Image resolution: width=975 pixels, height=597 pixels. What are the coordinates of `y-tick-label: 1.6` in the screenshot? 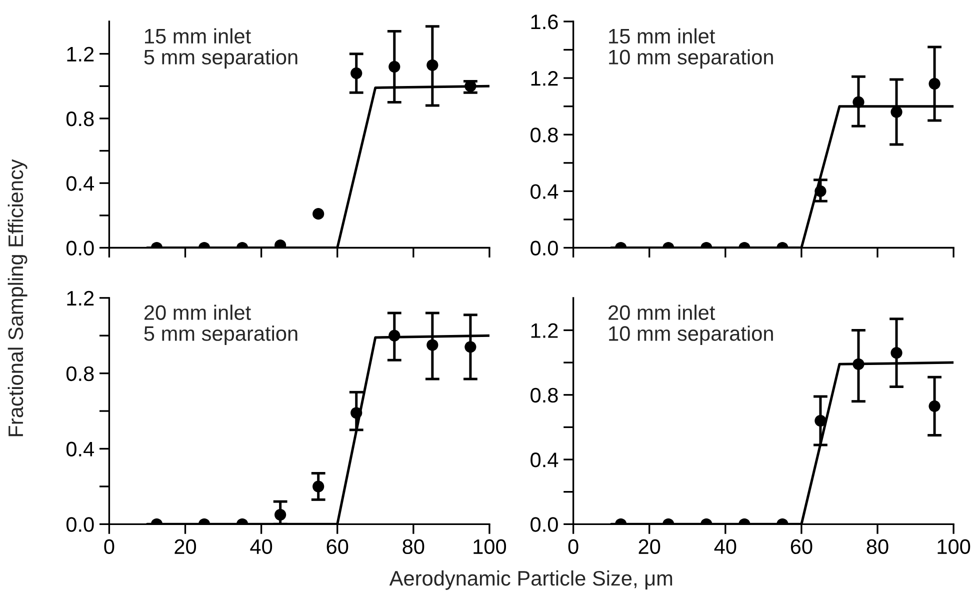 It's located at (544, 22).